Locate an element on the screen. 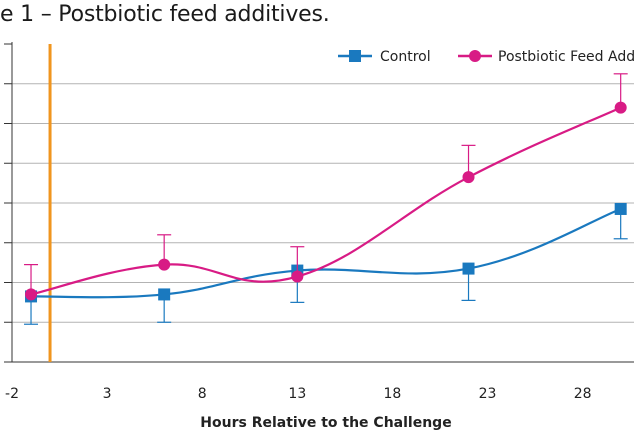 The height and width of the screenshot is (433, 634). legend-item: Control is located at coordinates (384, 57).